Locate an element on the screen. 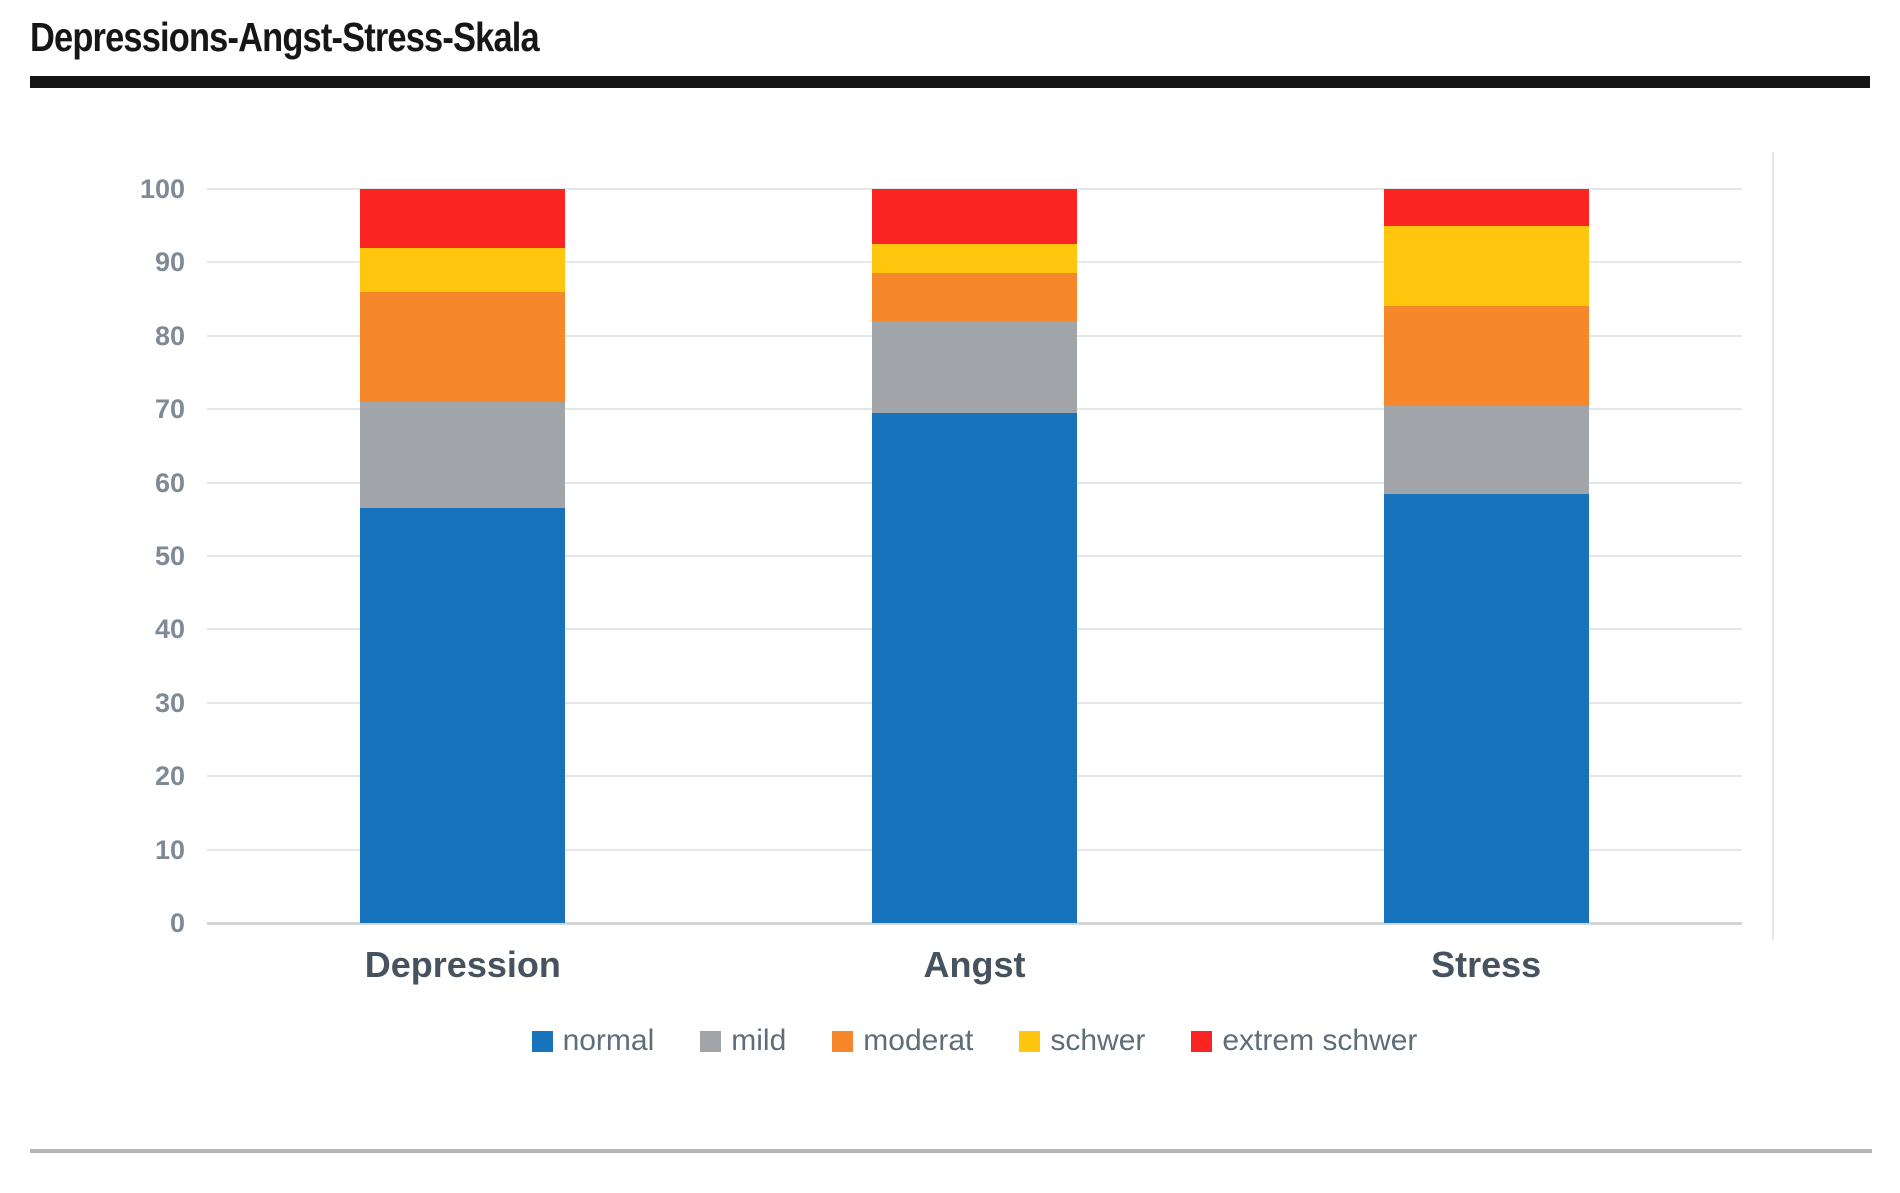 Image resolution: width=1900 pixels, height=1193 pixels. y-tick-label: 40 is located at coordinates (169, 629).